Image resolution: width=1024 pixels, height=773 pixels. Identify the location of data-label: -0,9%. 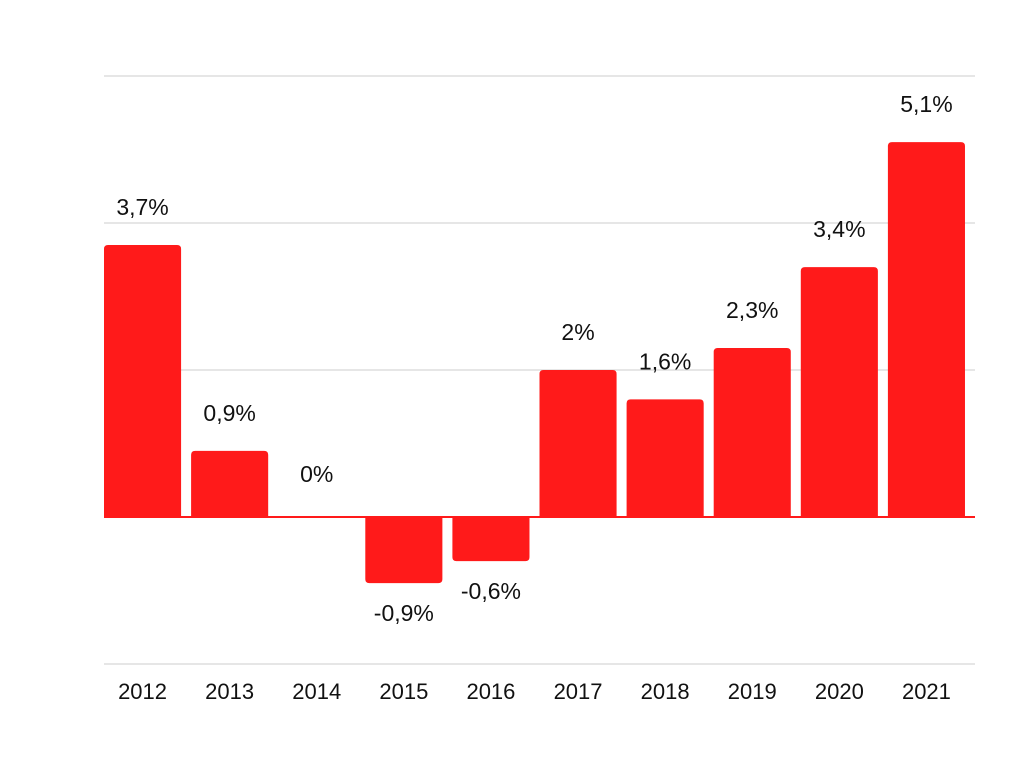
(404, 613).